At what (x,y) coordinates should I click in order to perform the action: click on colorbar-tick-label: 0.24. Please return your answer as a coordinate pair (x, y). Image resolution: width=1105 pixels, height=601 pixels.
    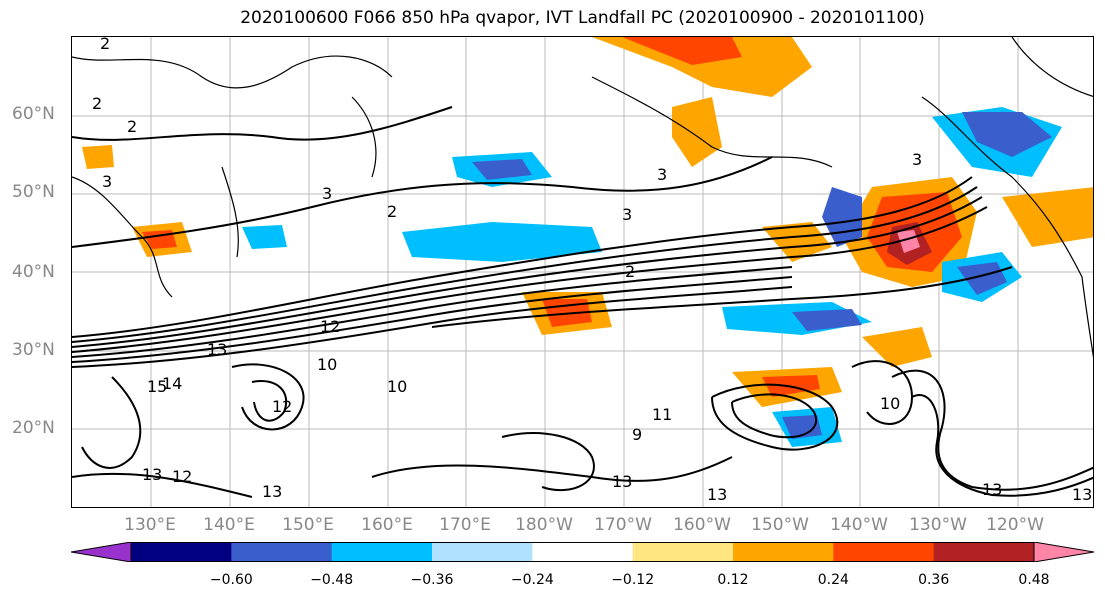
    Looking at the image, I should click on (833, 580).